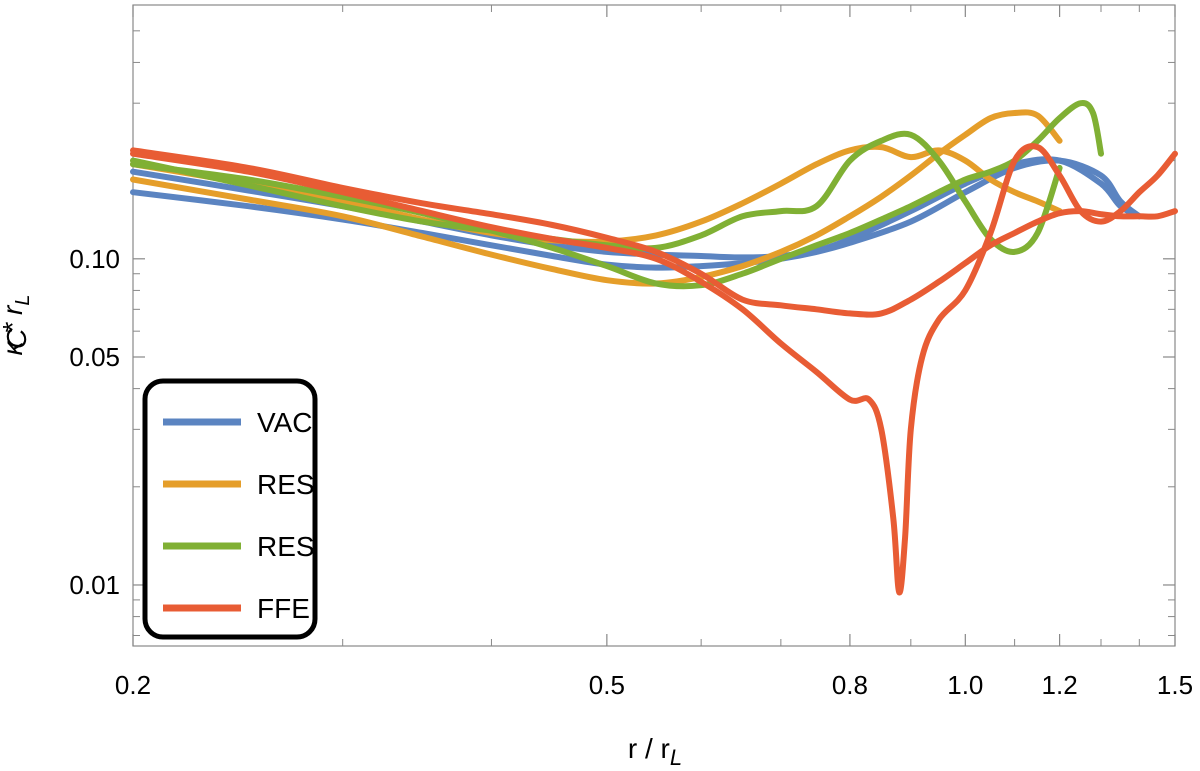 The width and height of the screenshot is (1200, 771). What do you see at coordinates (94, 357) in the screenshot?
I see `y-tick-label: 0.05` at bounding box center [94, 357].